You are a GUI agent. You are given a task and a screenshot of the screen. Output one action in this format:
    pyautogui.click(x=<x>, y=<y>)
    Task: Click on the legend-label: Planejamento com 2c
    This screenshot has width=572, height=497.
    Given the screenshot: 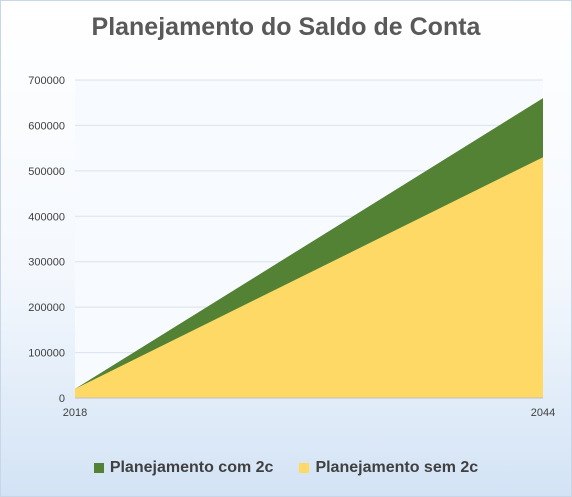 What is the action you would take?
    pyautogui.click(x=191, y=467)
    